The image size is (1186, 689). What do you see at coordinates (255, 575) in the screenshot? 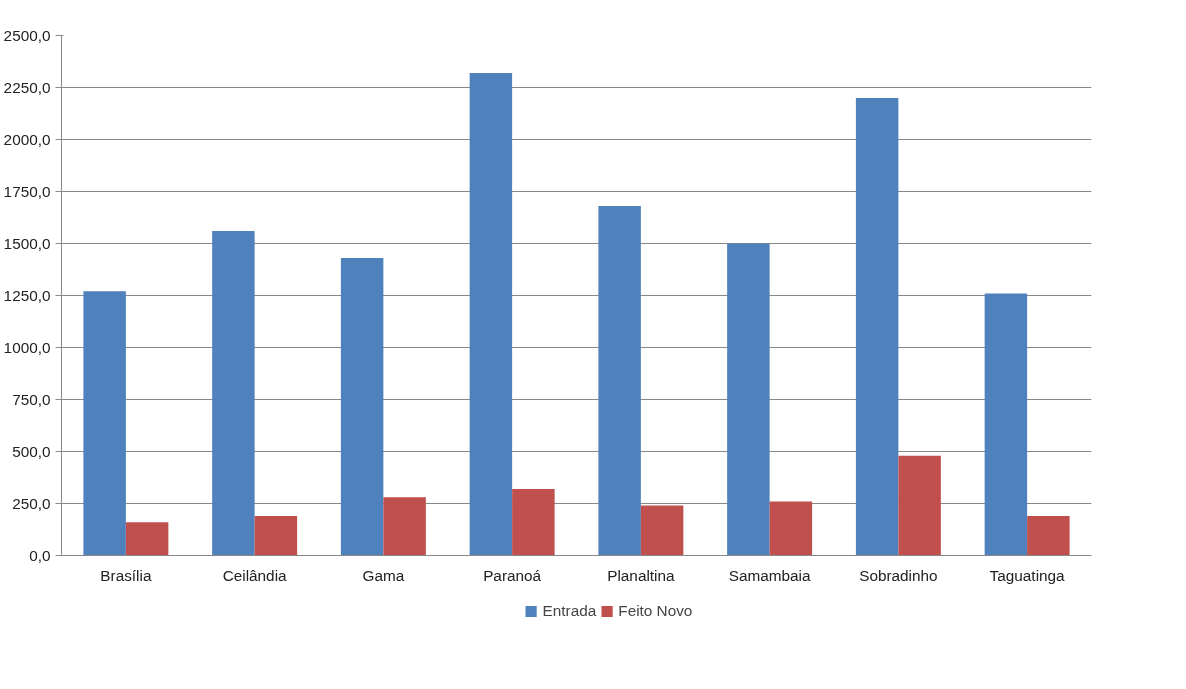
I see `x-tick-label: Ceilândia` at bounding box center [255, 575].